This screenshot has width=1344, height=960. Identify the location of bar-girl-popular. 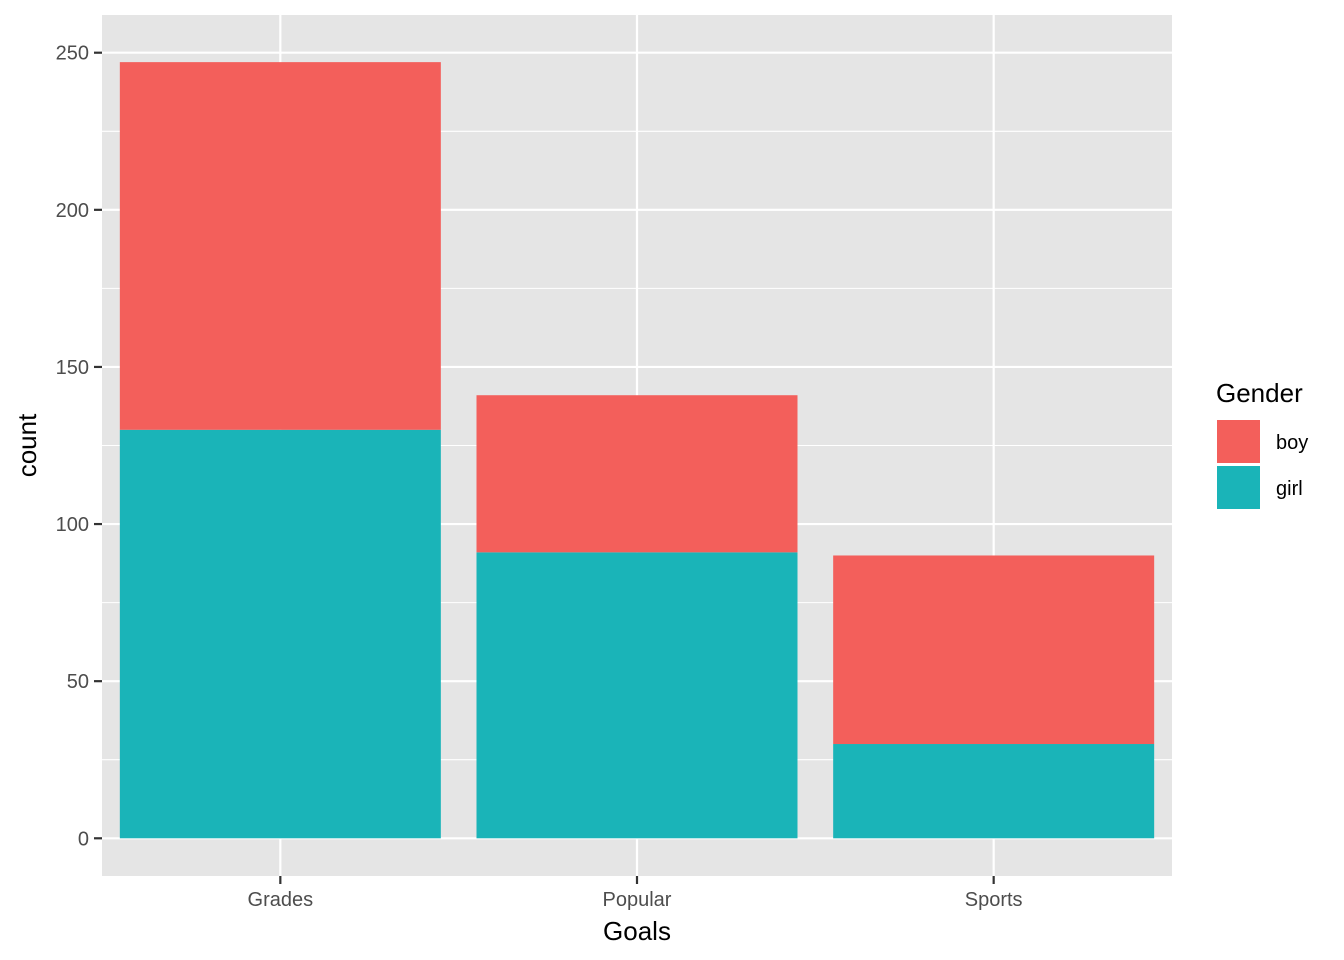
(637, 695).